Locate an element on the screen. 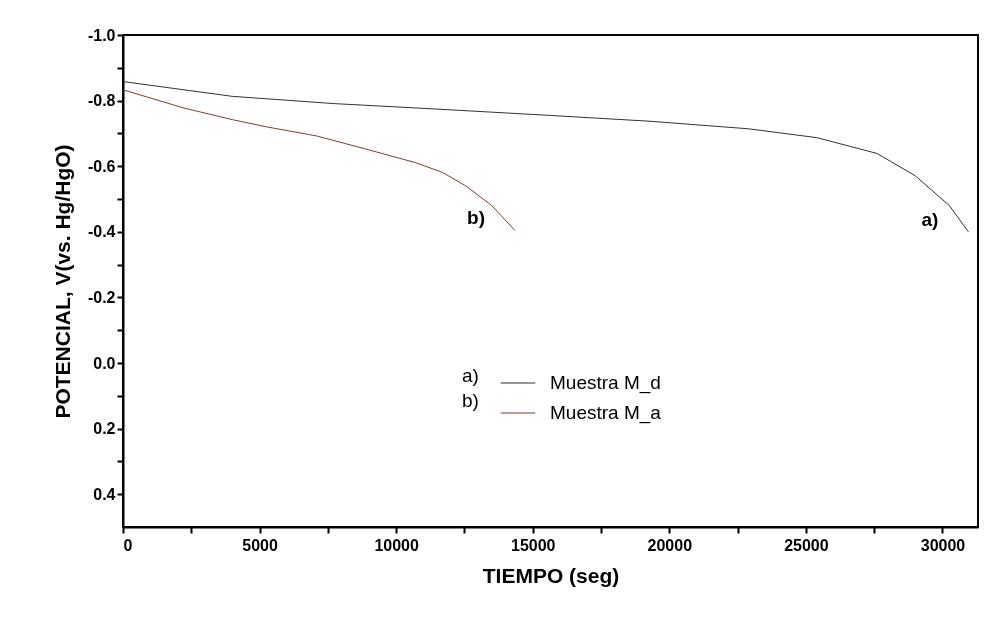 The height and width of the screenshot is (624, 1004). line-series is located at coordinates (319, 160).